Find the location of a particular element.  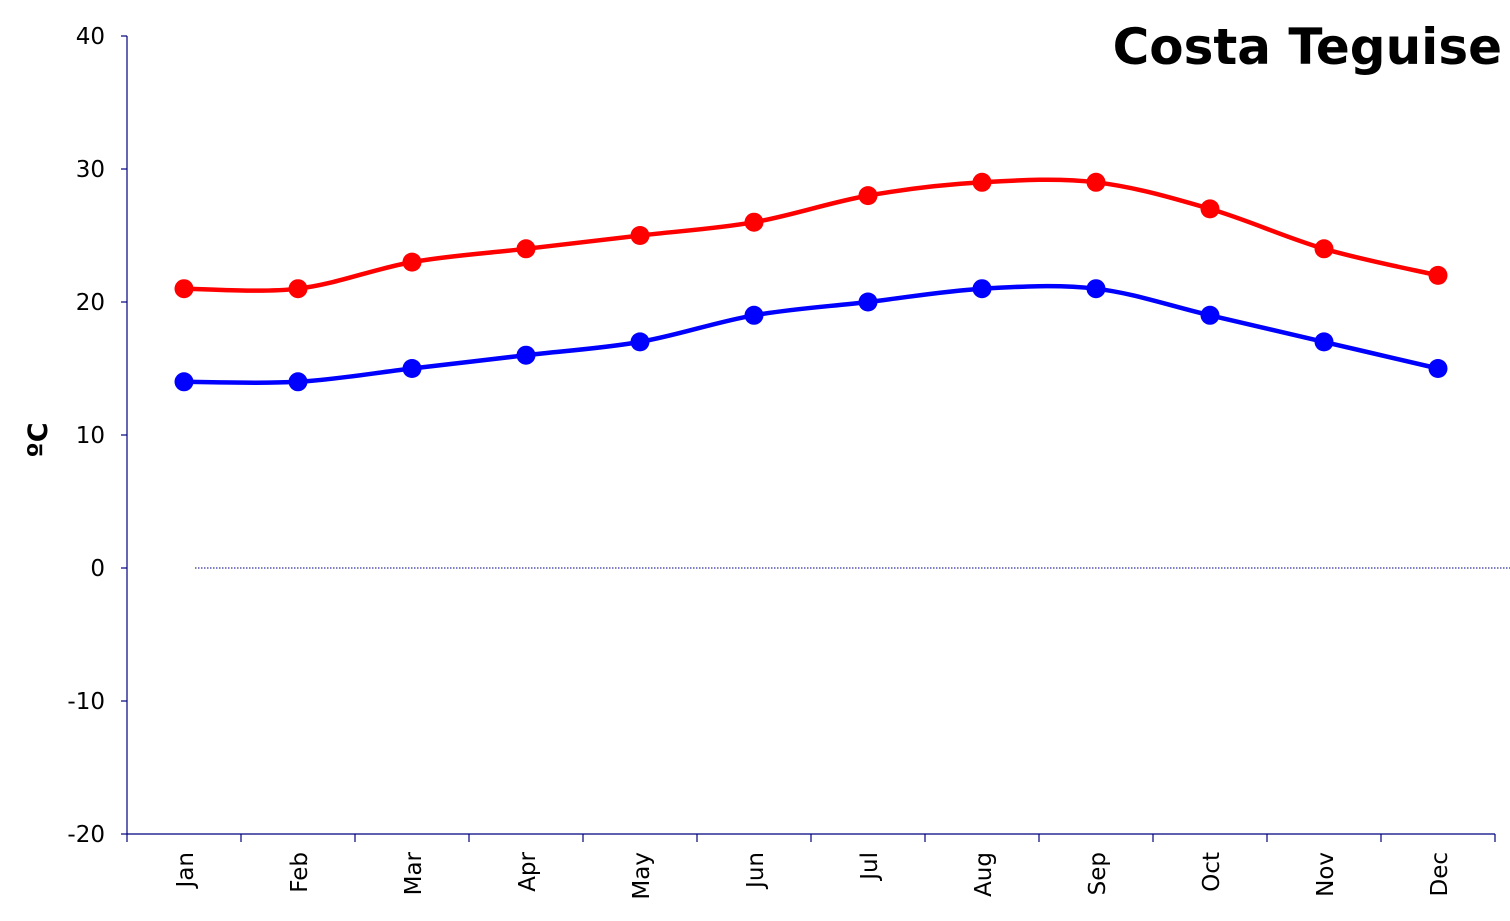

y-tick-label: 40 is located at coordinates (90, 37).